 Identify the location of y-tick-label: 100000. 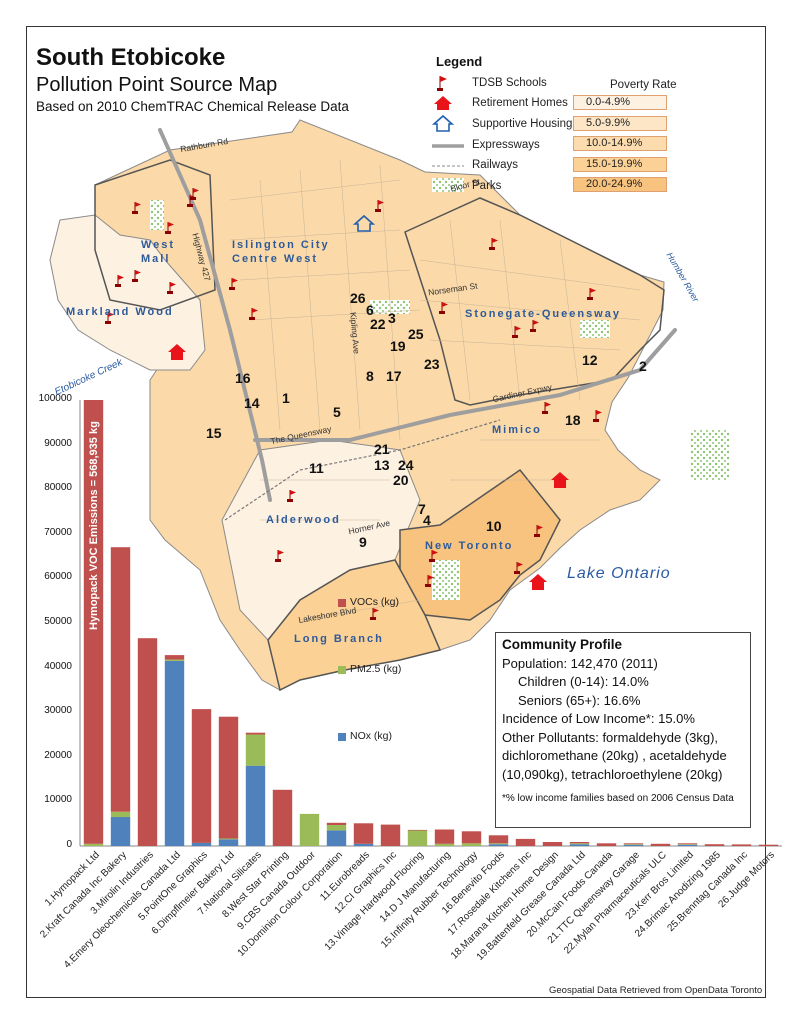
(55, 398).